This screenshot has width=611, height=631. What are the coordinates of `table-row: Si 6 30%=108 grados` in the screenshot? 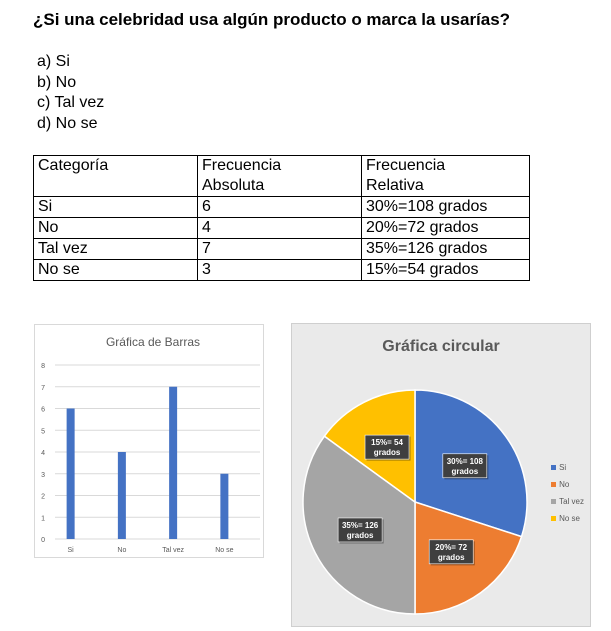 It's located at (281, 207).